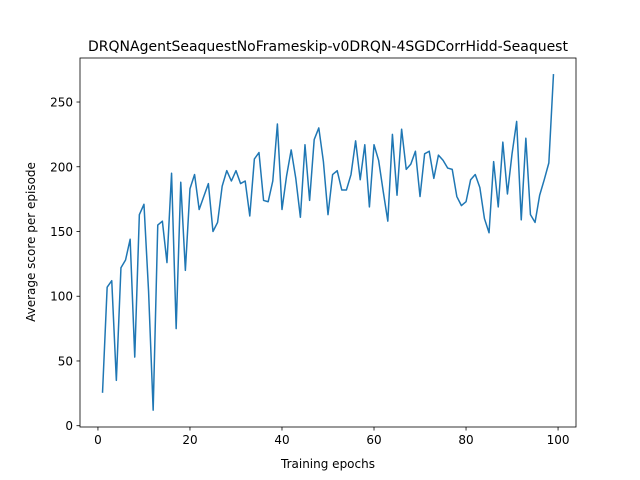 The width and height of the screenshot is (640, 480). What do you see at coordinates (373, 440) in the screenshot?
I see `x-tick-label: 60` at bounding box center [373, 440].